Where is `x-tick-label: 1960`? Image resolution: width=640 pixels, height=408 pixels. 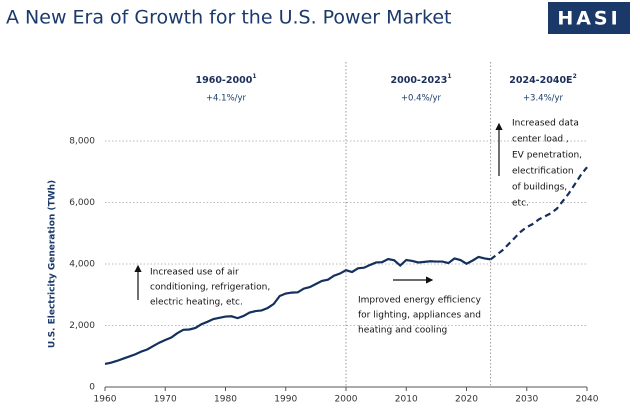 x-tick-label: 1960 is located at coordinates (105, 400).